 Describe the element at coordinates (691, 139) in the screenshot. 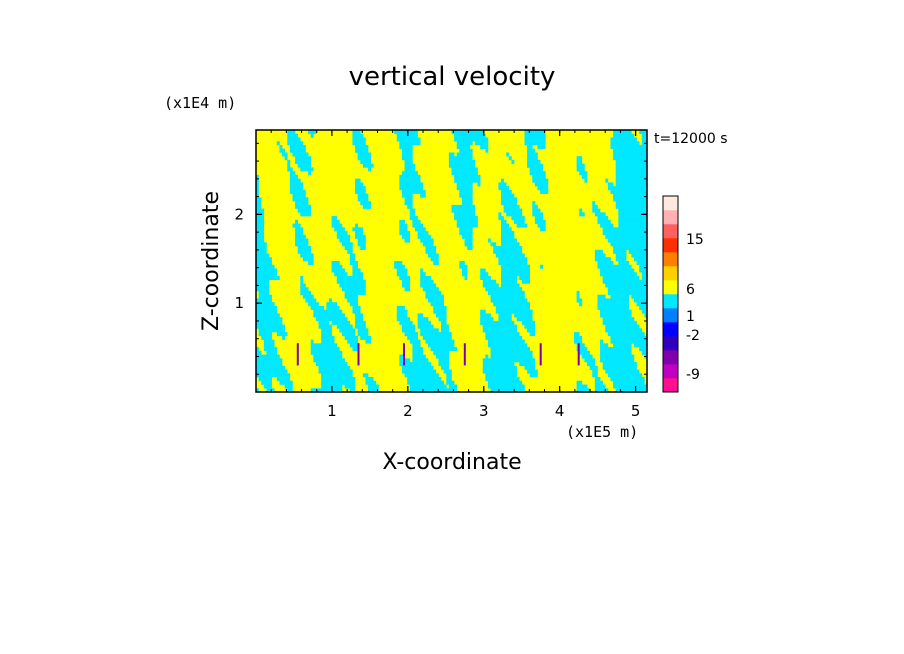

I see `time-label: t=12000 s` at that location.